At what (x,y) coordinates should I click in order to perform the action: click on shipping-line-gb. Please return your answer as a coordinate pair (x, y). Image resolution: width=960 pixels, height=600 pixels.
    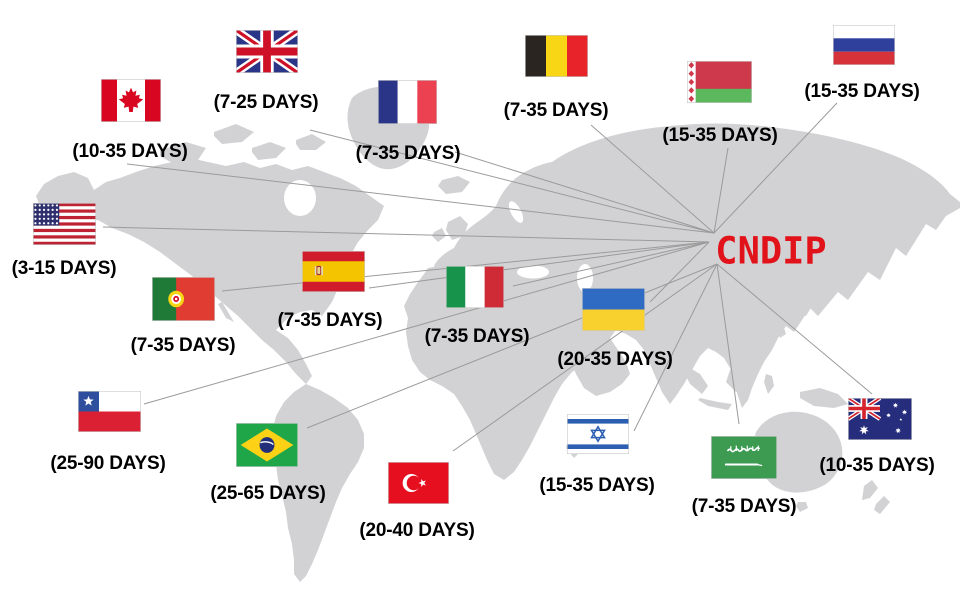
    Looking at the image, I should click on (512, 181).